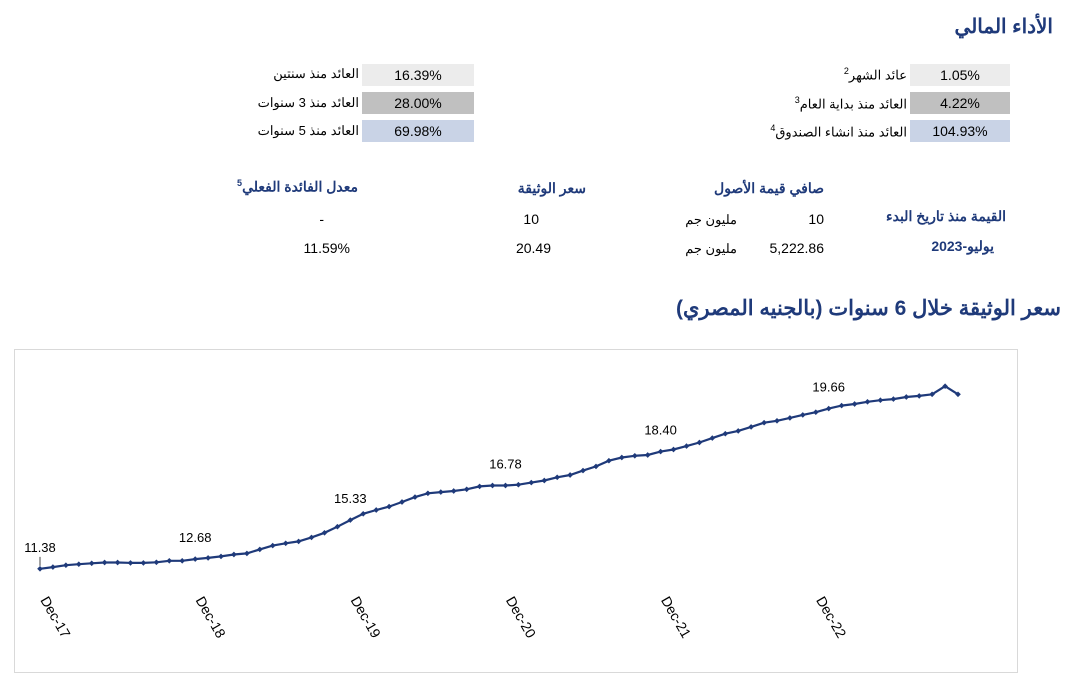 The width and height of the screenshot is (1081, 685). What do you see at coordinates (551, 188) in the screenshot?
I see `price-header: سعر الوثيقة` at bounding box center [551, 188].